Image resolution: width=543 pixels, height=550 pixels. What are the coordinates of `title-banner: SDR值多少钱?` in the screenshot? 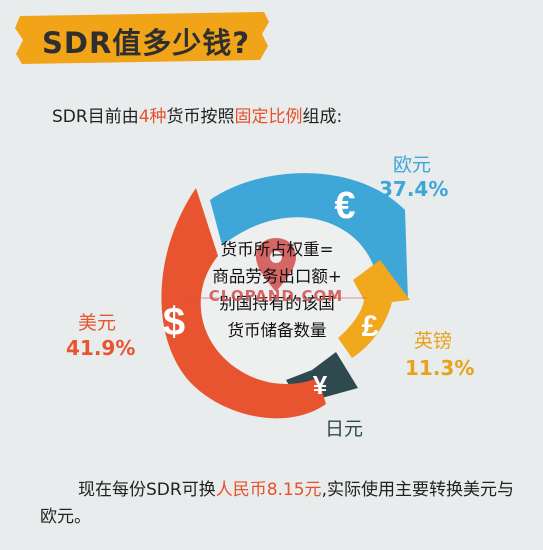 It's located at (142, 38).